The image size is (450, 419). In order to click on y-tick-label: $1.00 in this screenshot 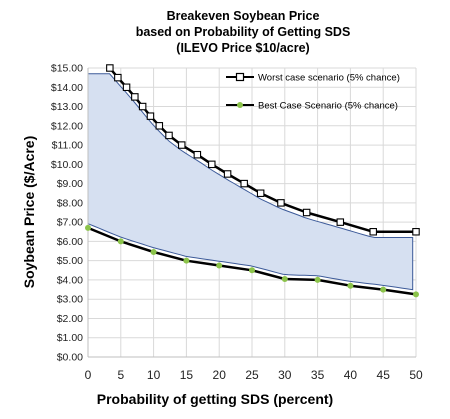, I will do `click(70, 338)`.